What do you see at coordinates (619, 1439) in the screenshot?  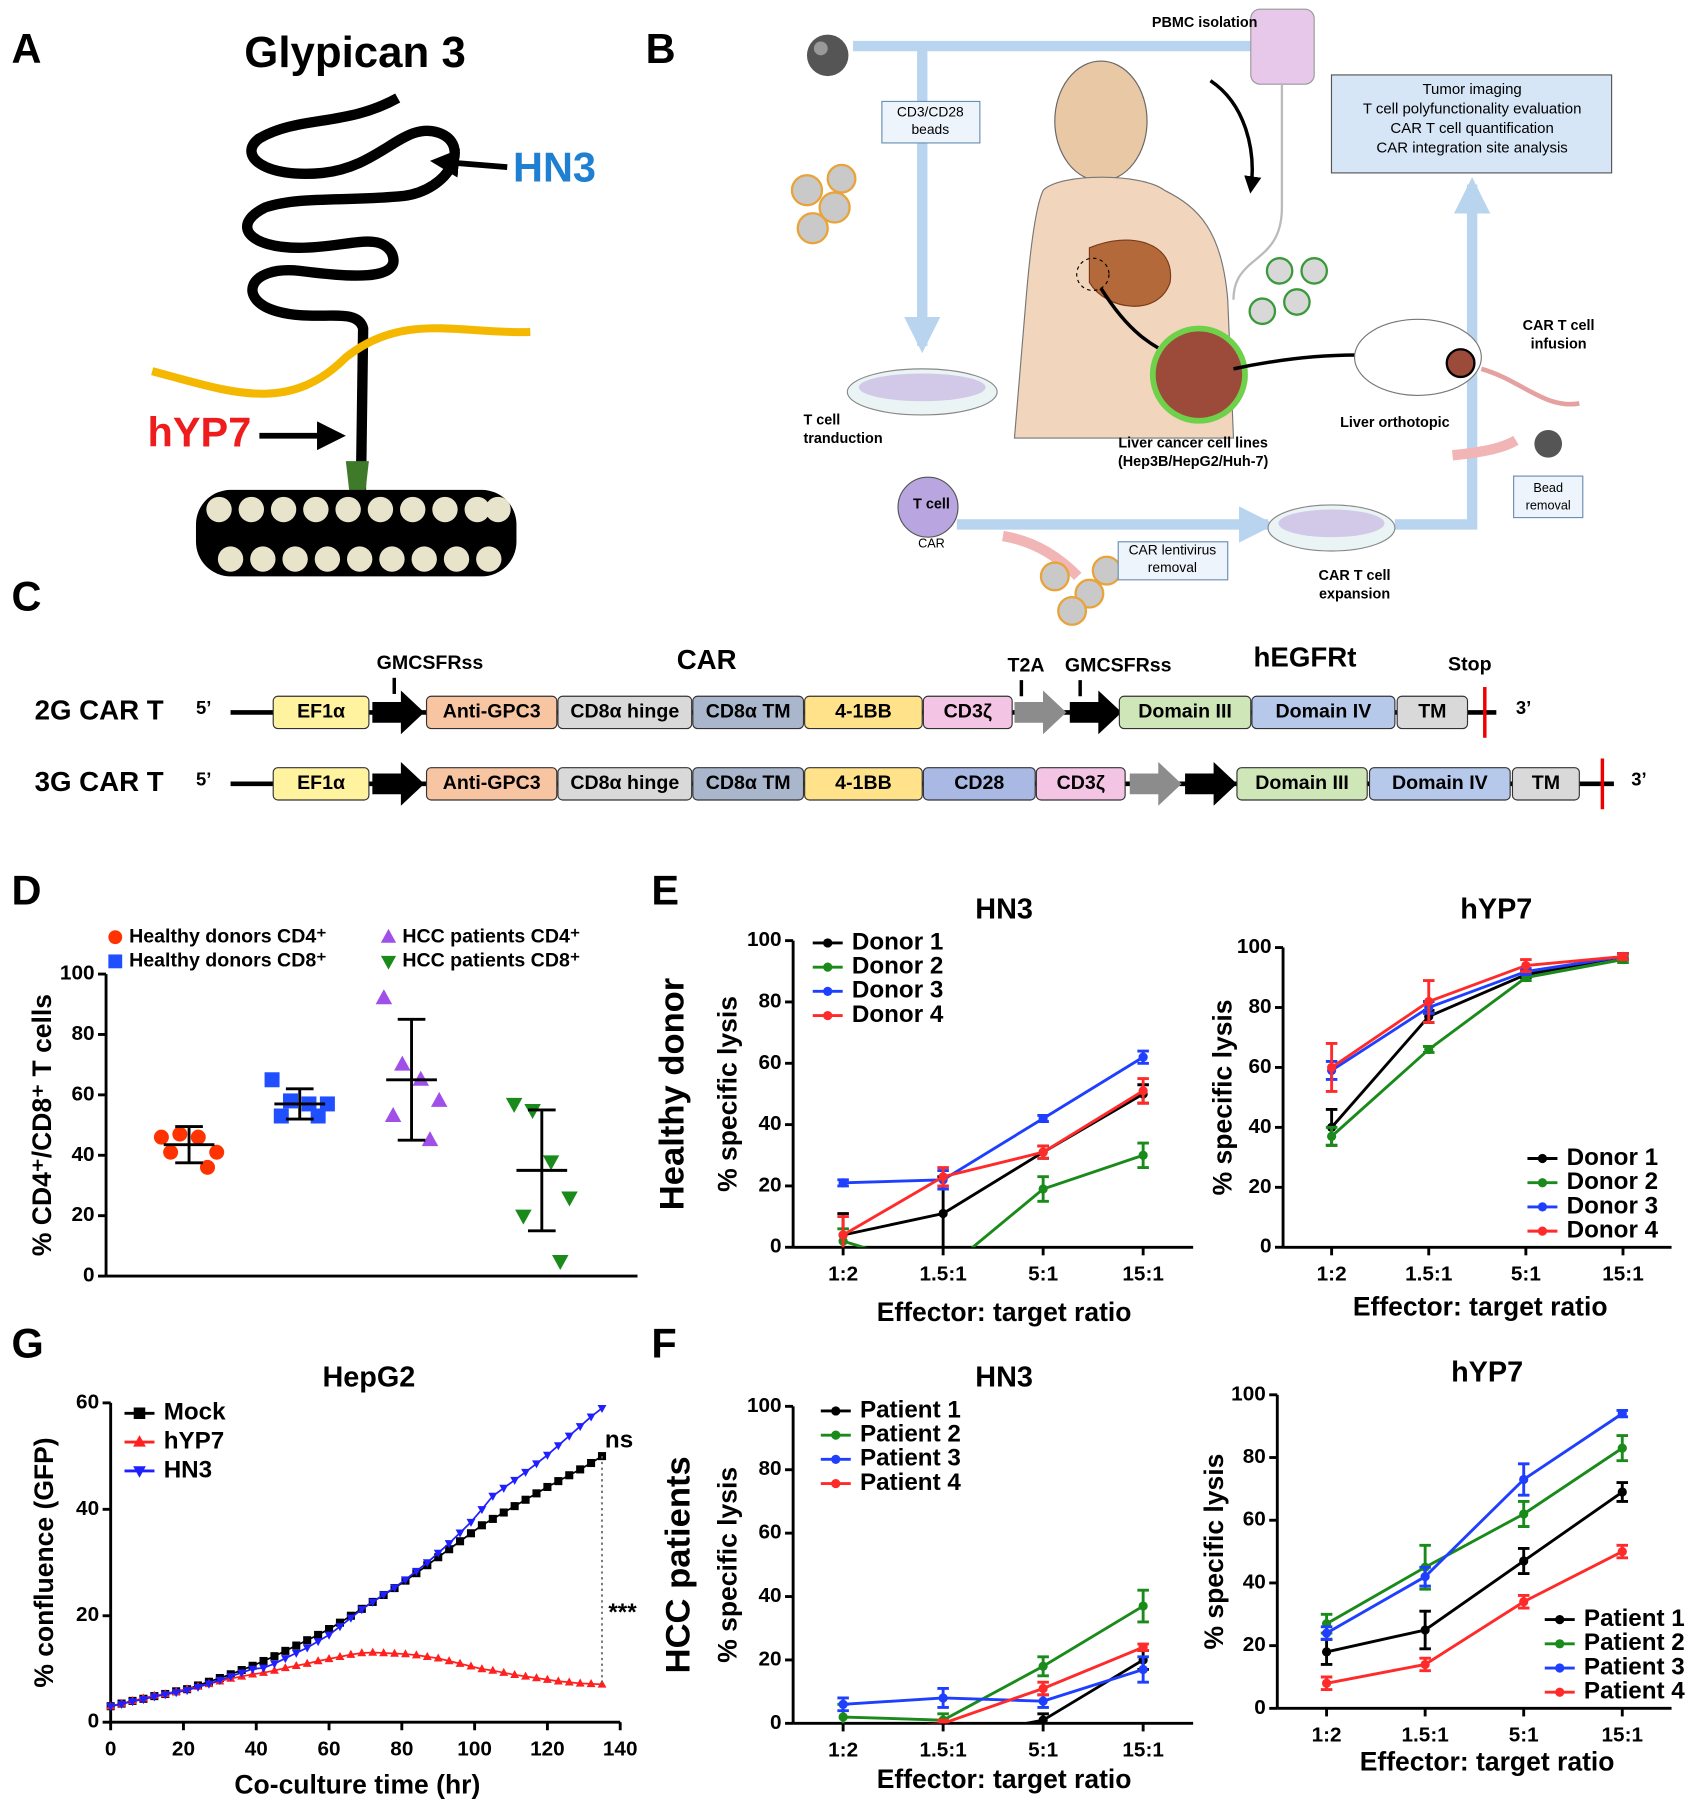 I see `annotation: ns` at bounding box center [619, 1439].